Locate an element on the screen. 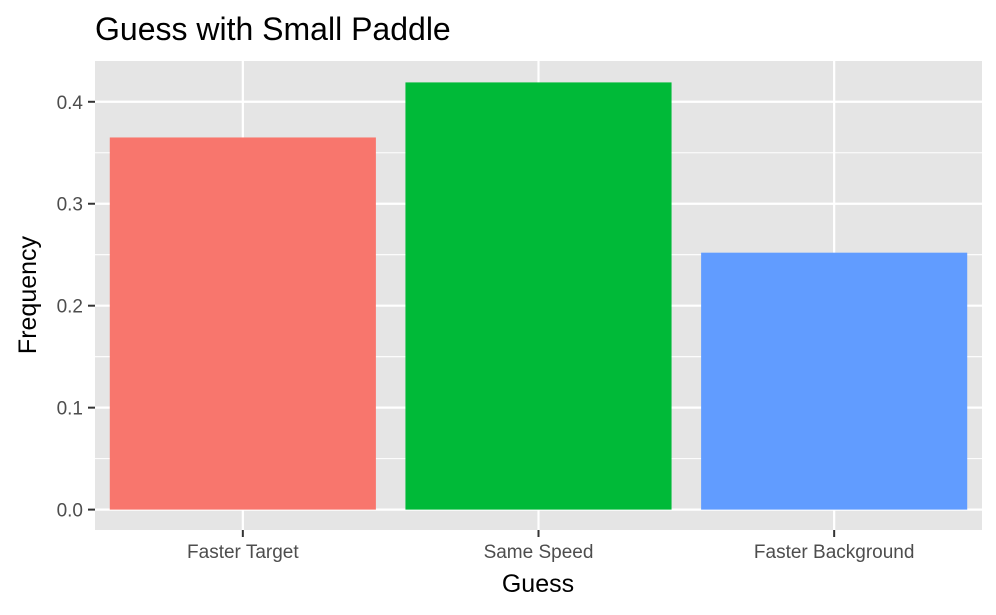  x-tick-label: Same Speed is located at coordinates (539, 552).